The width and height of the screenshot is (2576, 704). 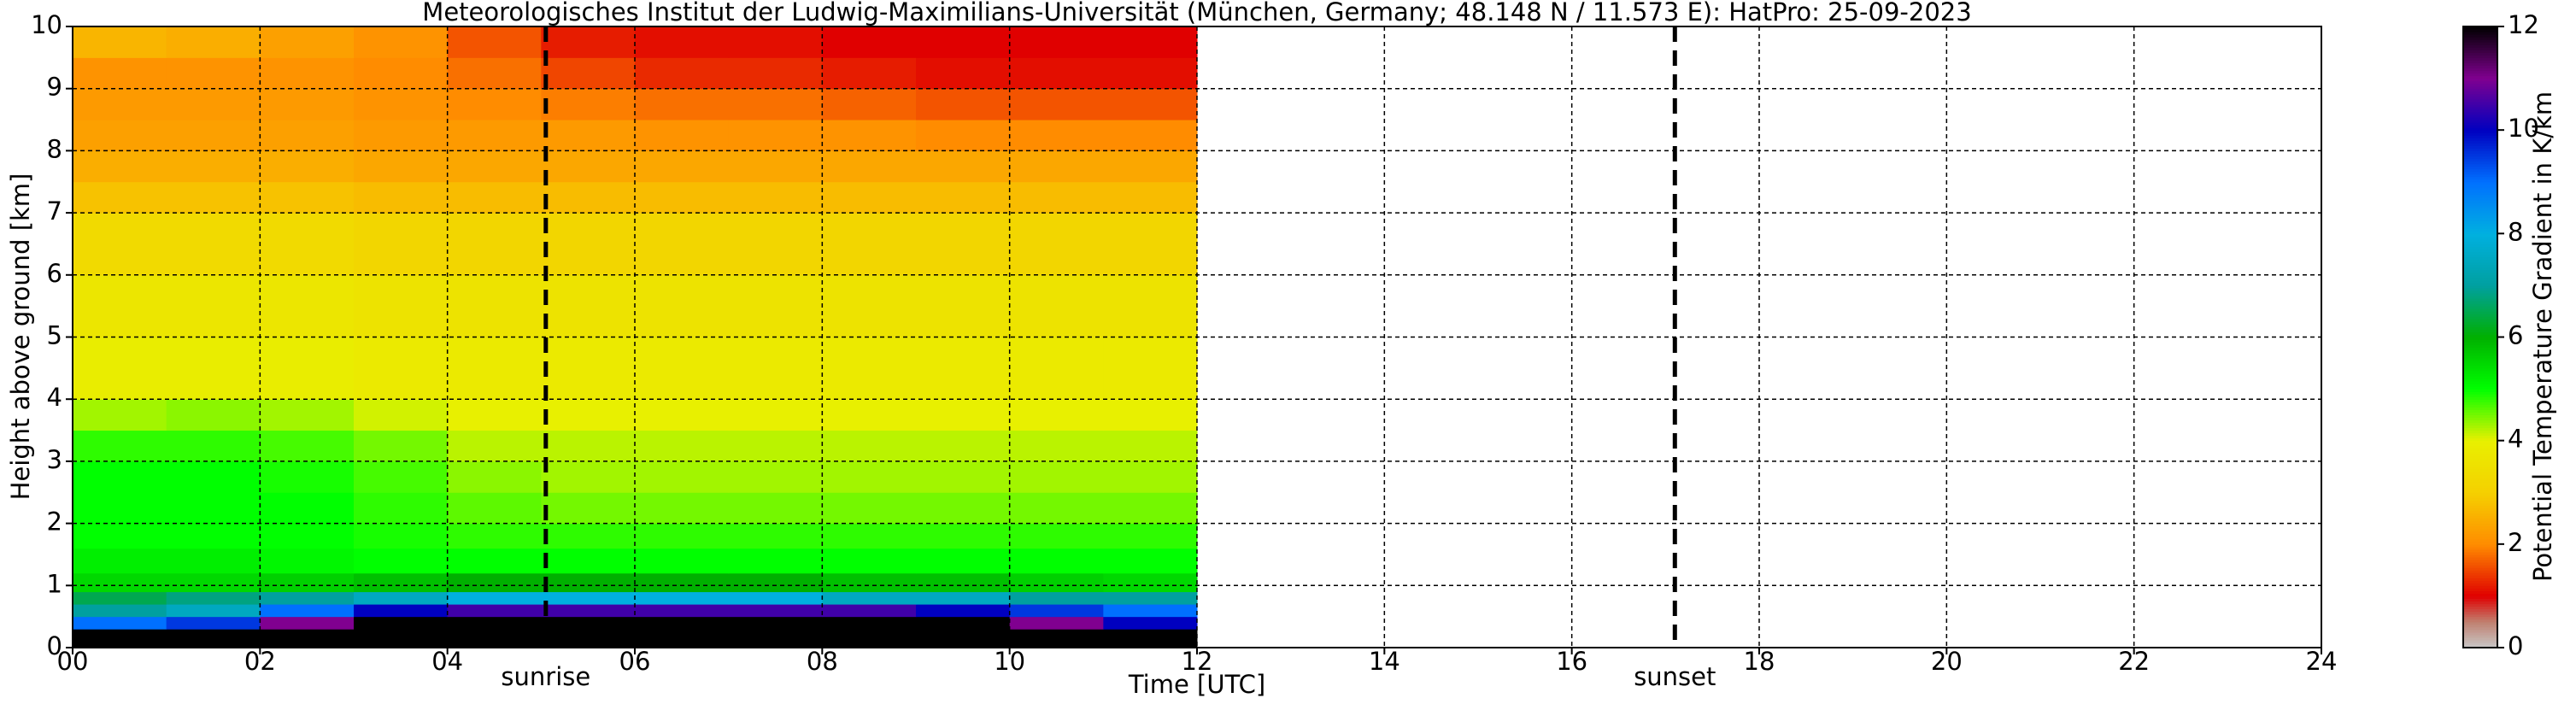 I want to click on event-label: sunset, so click(x=1675, y=676).